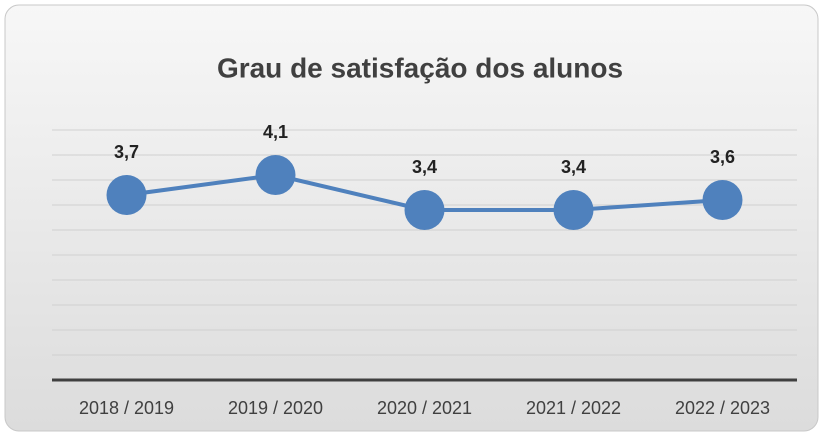 Image resolution: width=823 pixels, height=436 pixels. I want to click on data-label: 3,6, so click(722, 157).